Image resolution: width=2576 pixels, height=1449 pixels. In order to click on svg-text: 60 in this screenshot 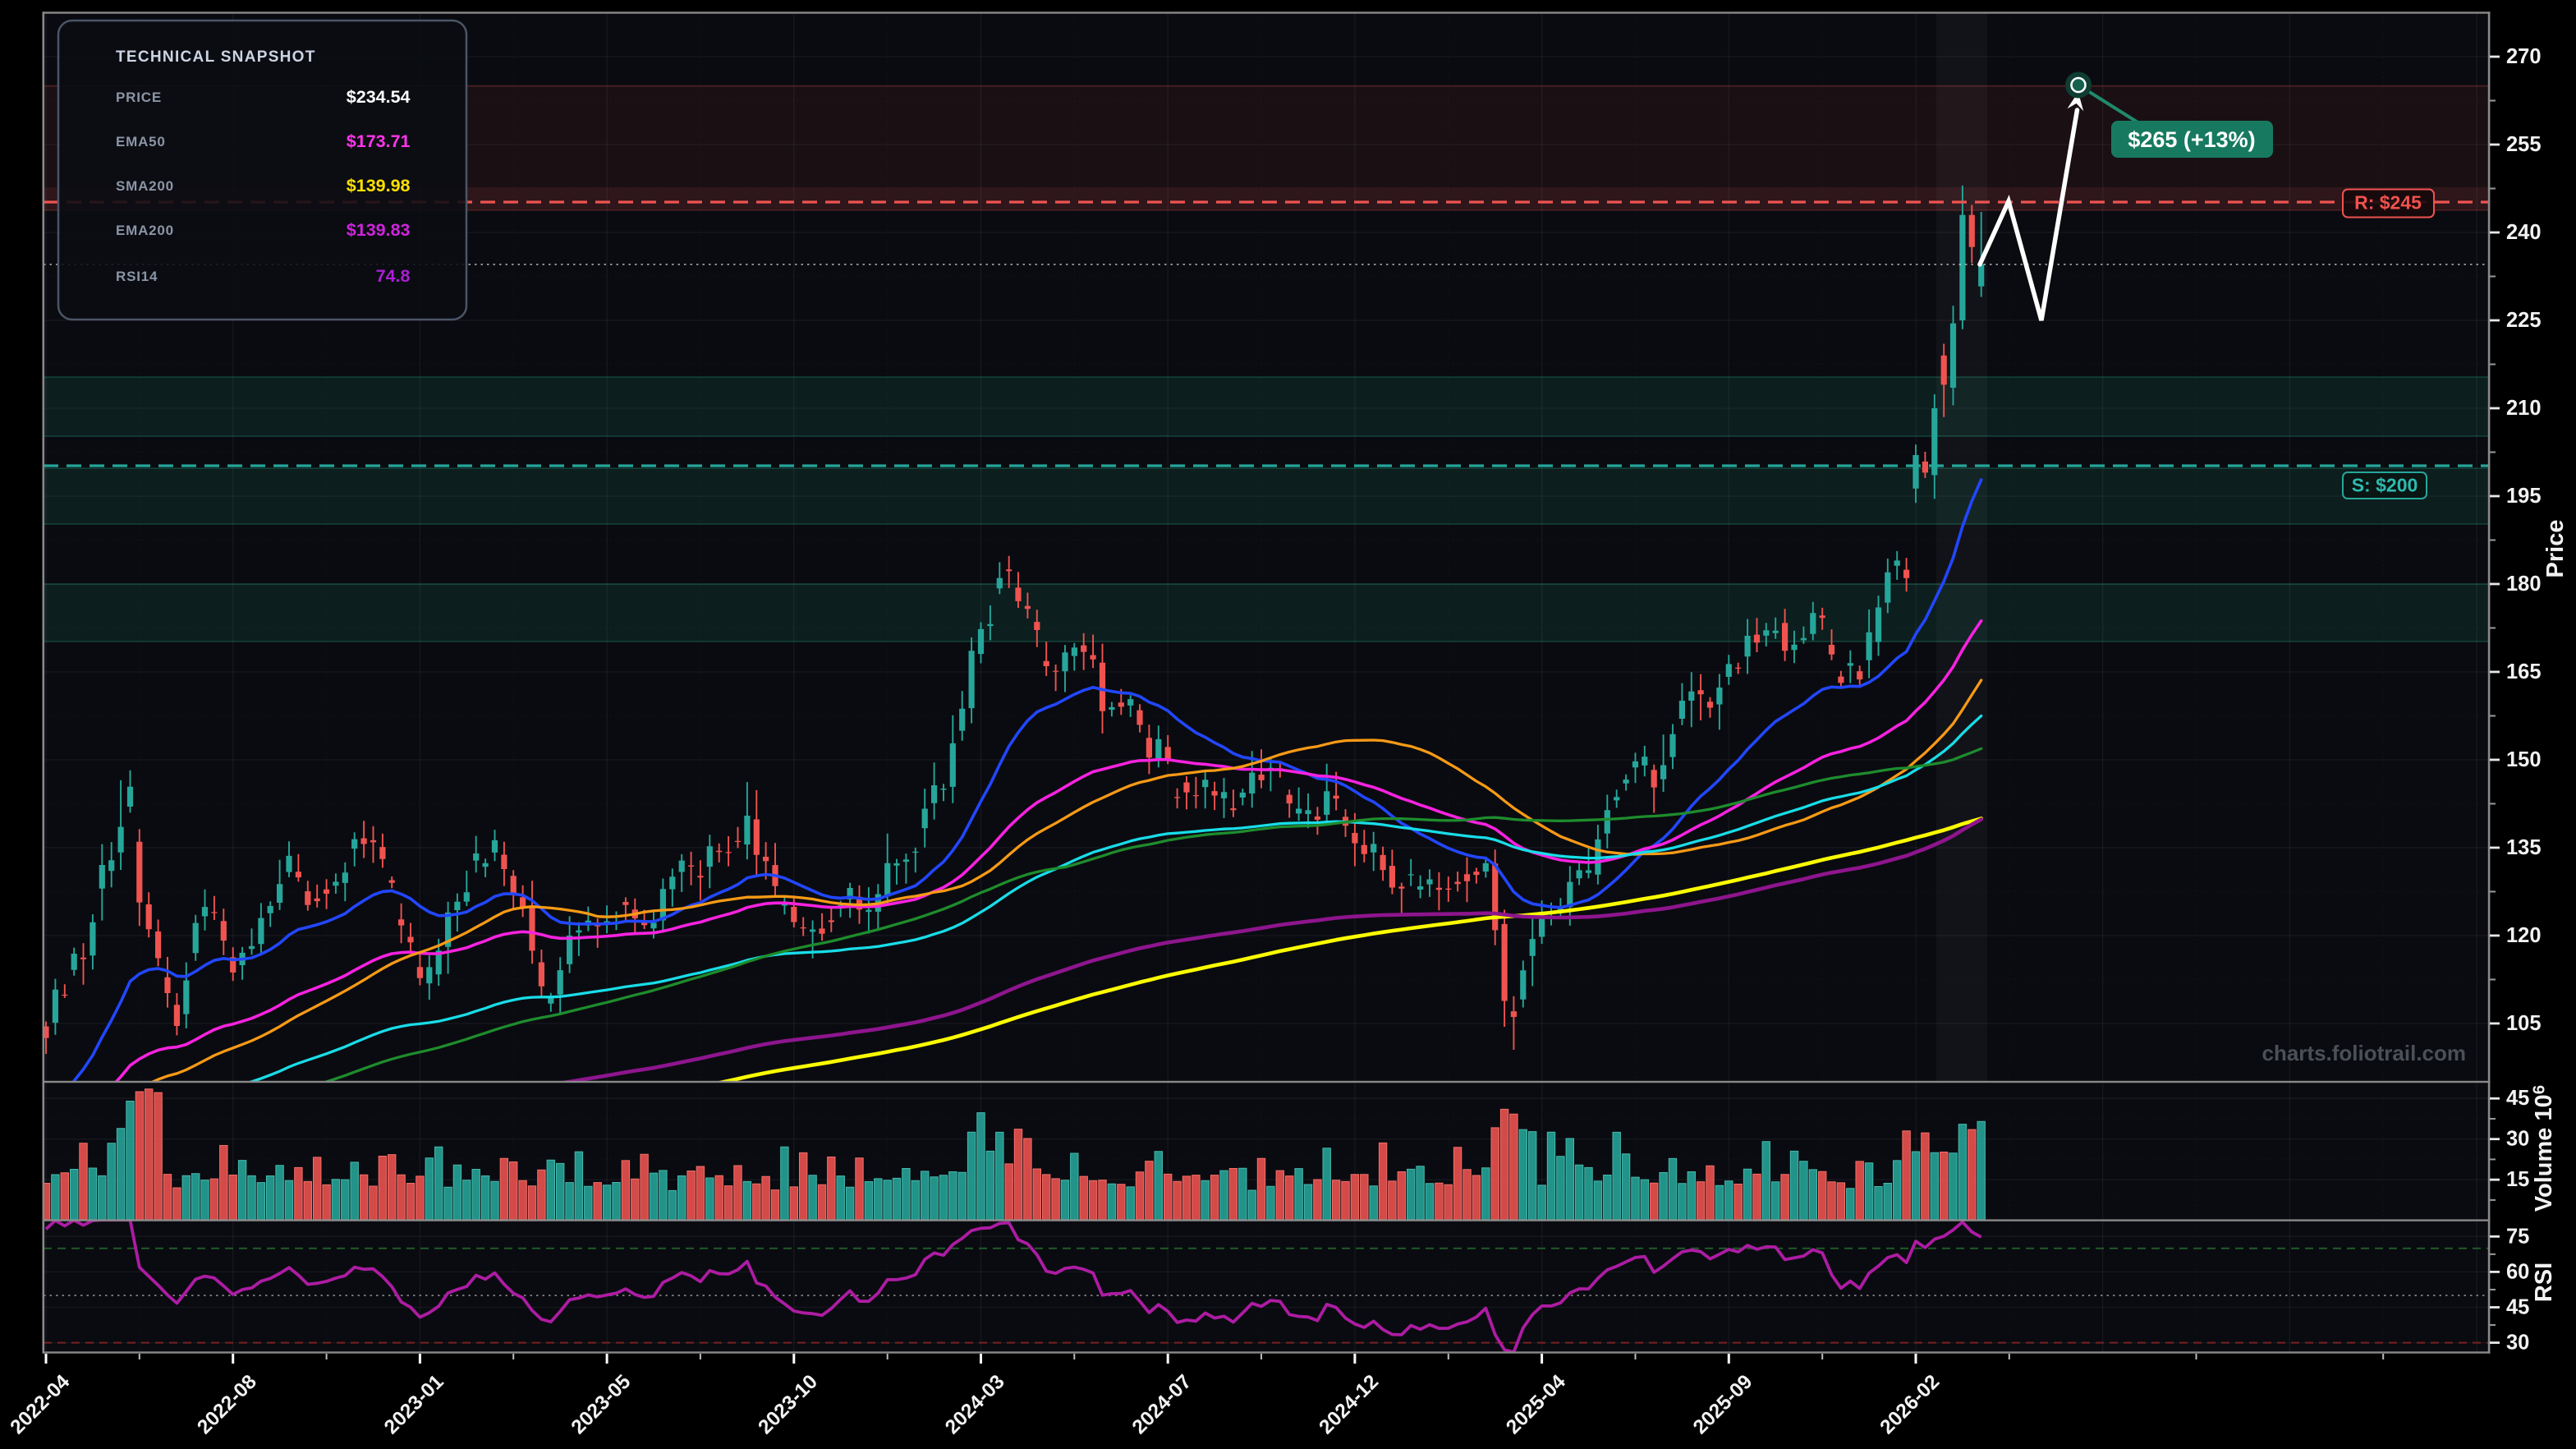, I will do `click(2517, 1271)`.